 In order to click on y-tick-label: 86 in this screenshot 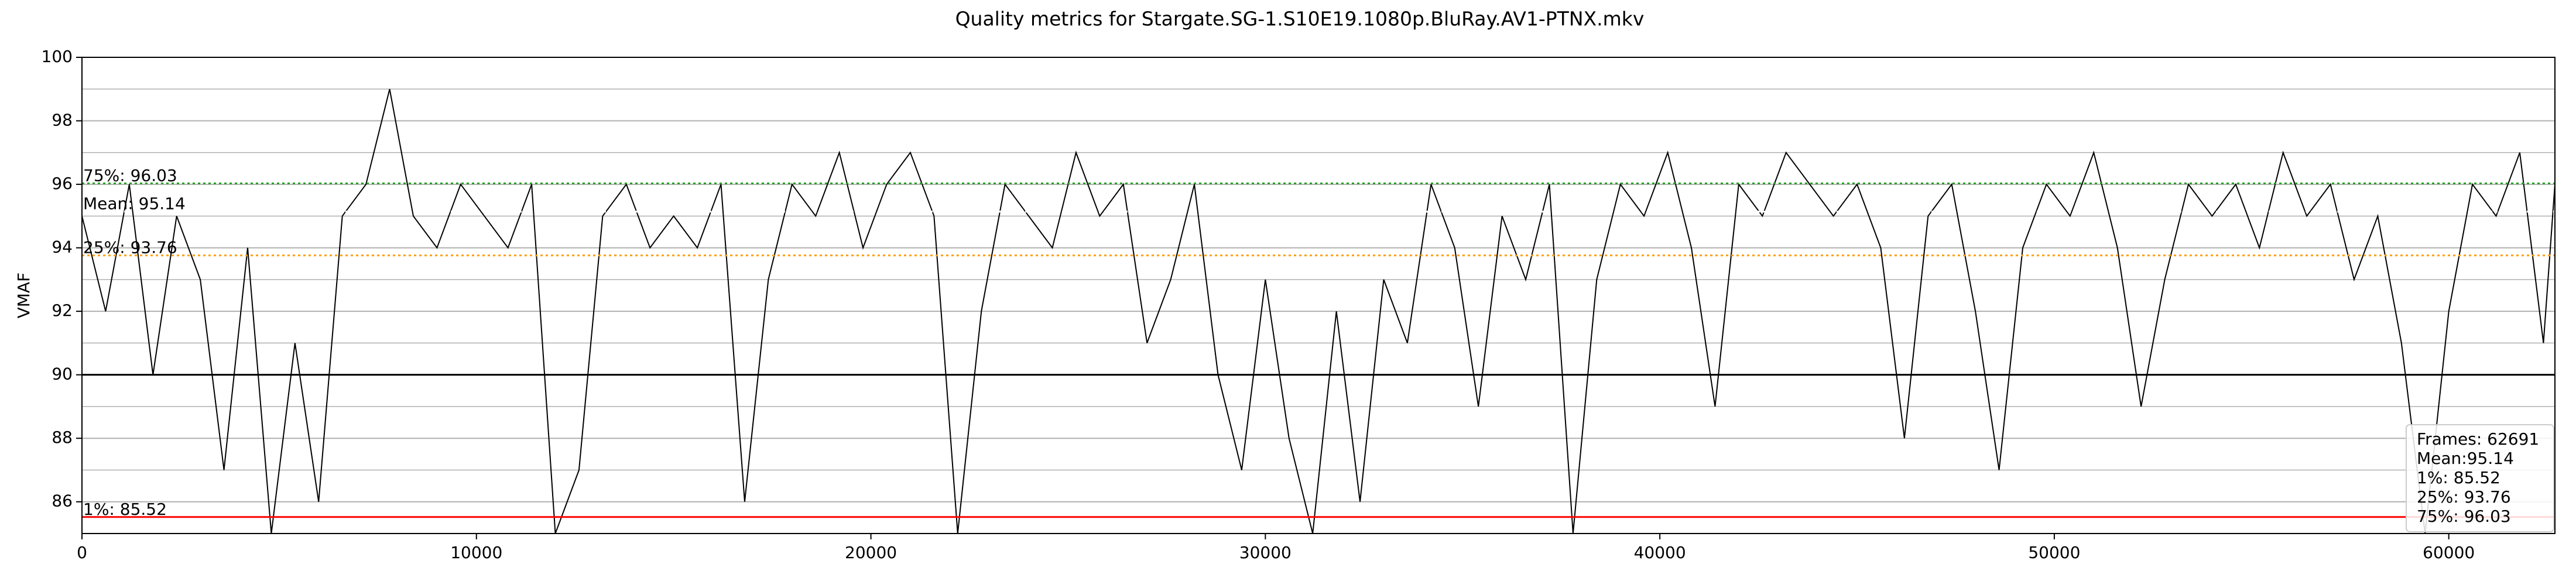, I will do `click(62, 501)`.